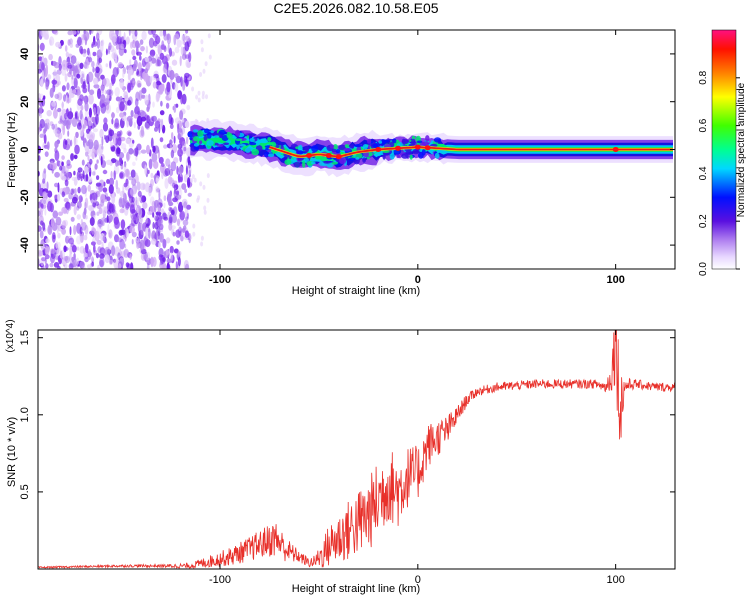 This screenshot has width=750, height=600. I want to click on snr-y-tick-label: 0.5, so click(25, 491).